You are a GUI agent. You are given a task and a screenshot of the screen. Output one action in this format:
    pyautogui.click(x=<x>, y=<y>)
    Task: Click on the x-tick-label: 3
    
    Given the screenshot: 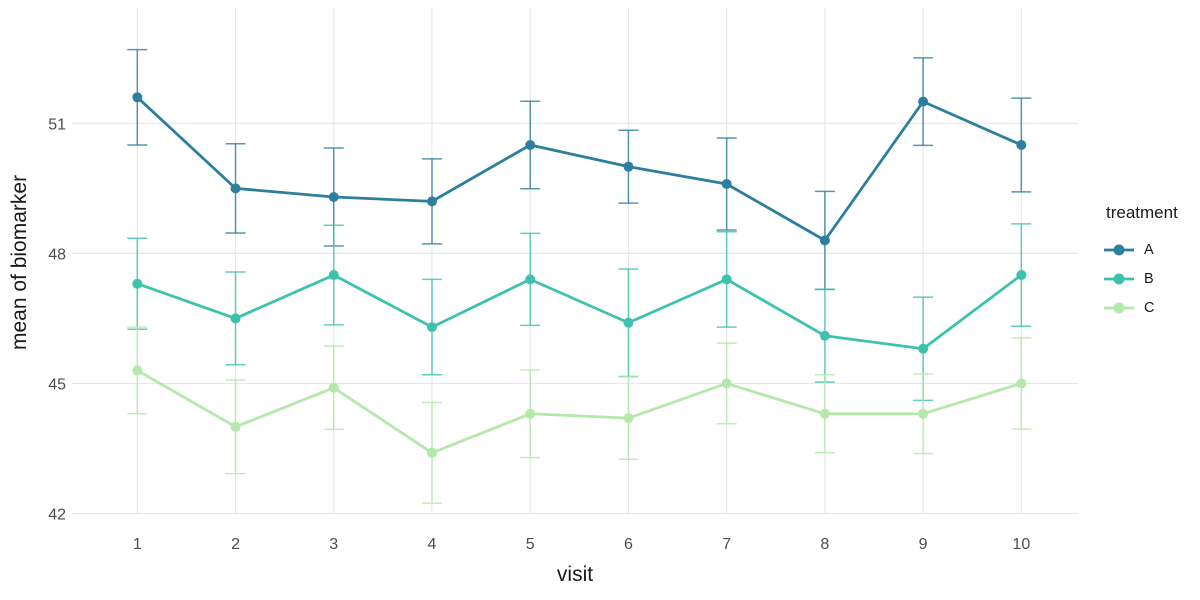 What is the action you would take?
    pyautogui.click(x=333, y=544)
    